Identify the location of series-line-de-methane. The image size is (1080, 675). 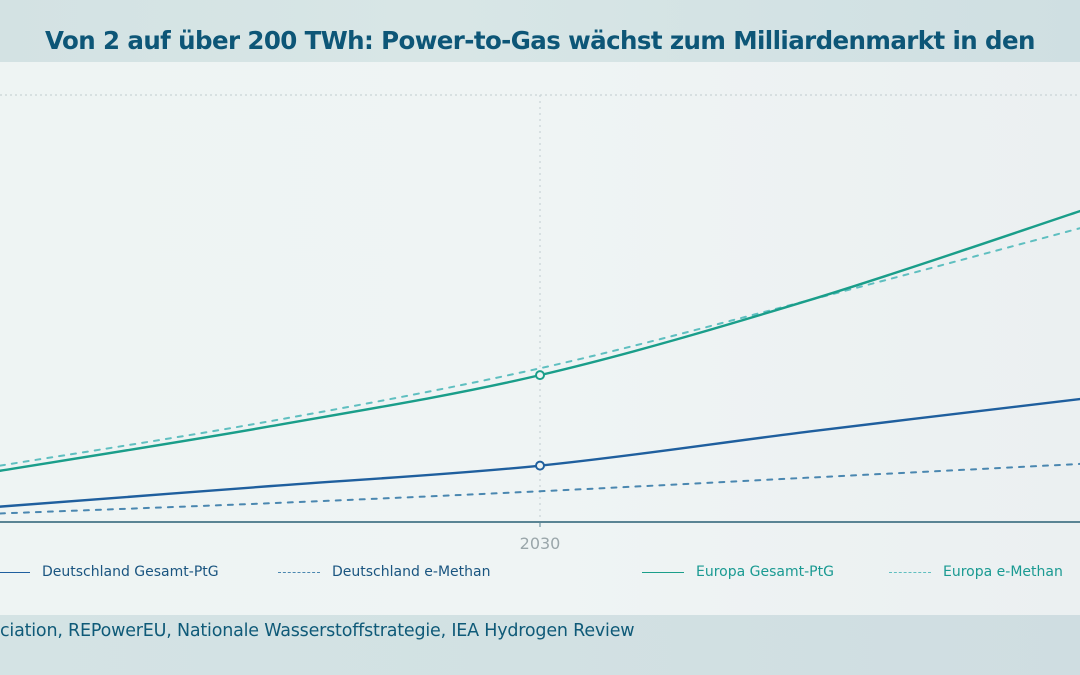
(540, 488).